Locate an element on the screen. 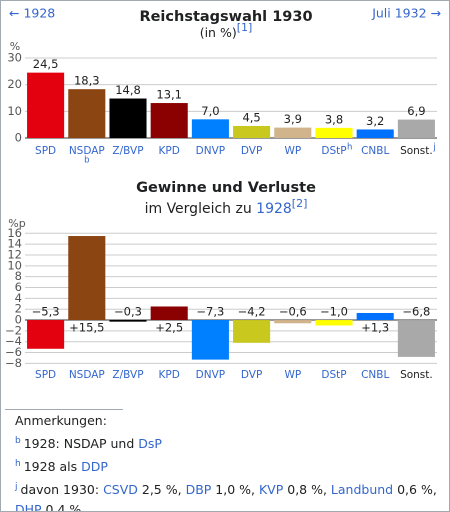  note-text: 1,0 %, is located at coordinates (235, 490).